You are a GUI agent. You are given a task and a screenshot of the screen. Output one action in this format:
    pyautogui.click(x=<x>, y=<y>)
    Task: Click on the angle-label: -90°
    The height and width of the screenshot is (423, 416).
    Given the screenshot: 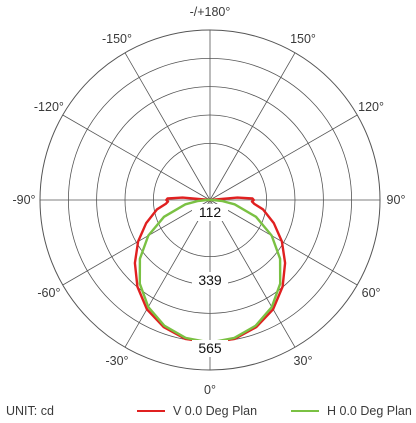 What is the action you would take?
    pyautogui.click(x=23, y=200)
    